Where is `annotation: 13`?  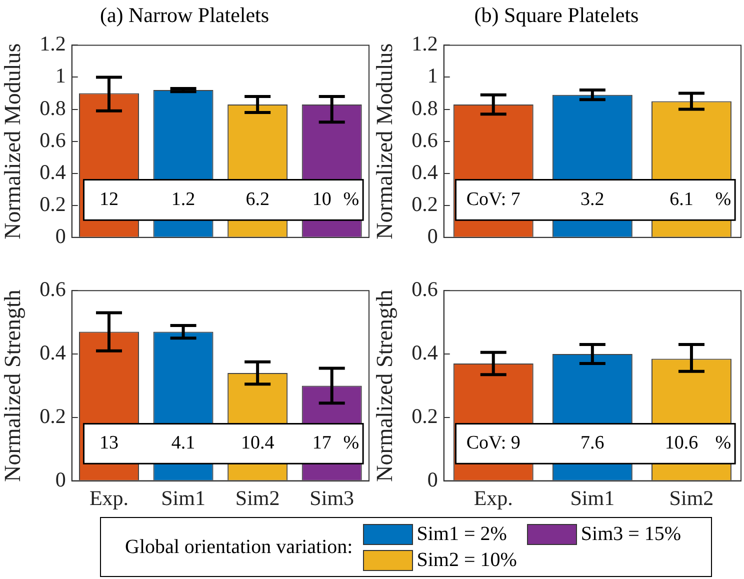 annotation: 13 is located at coordinates (108, 443).